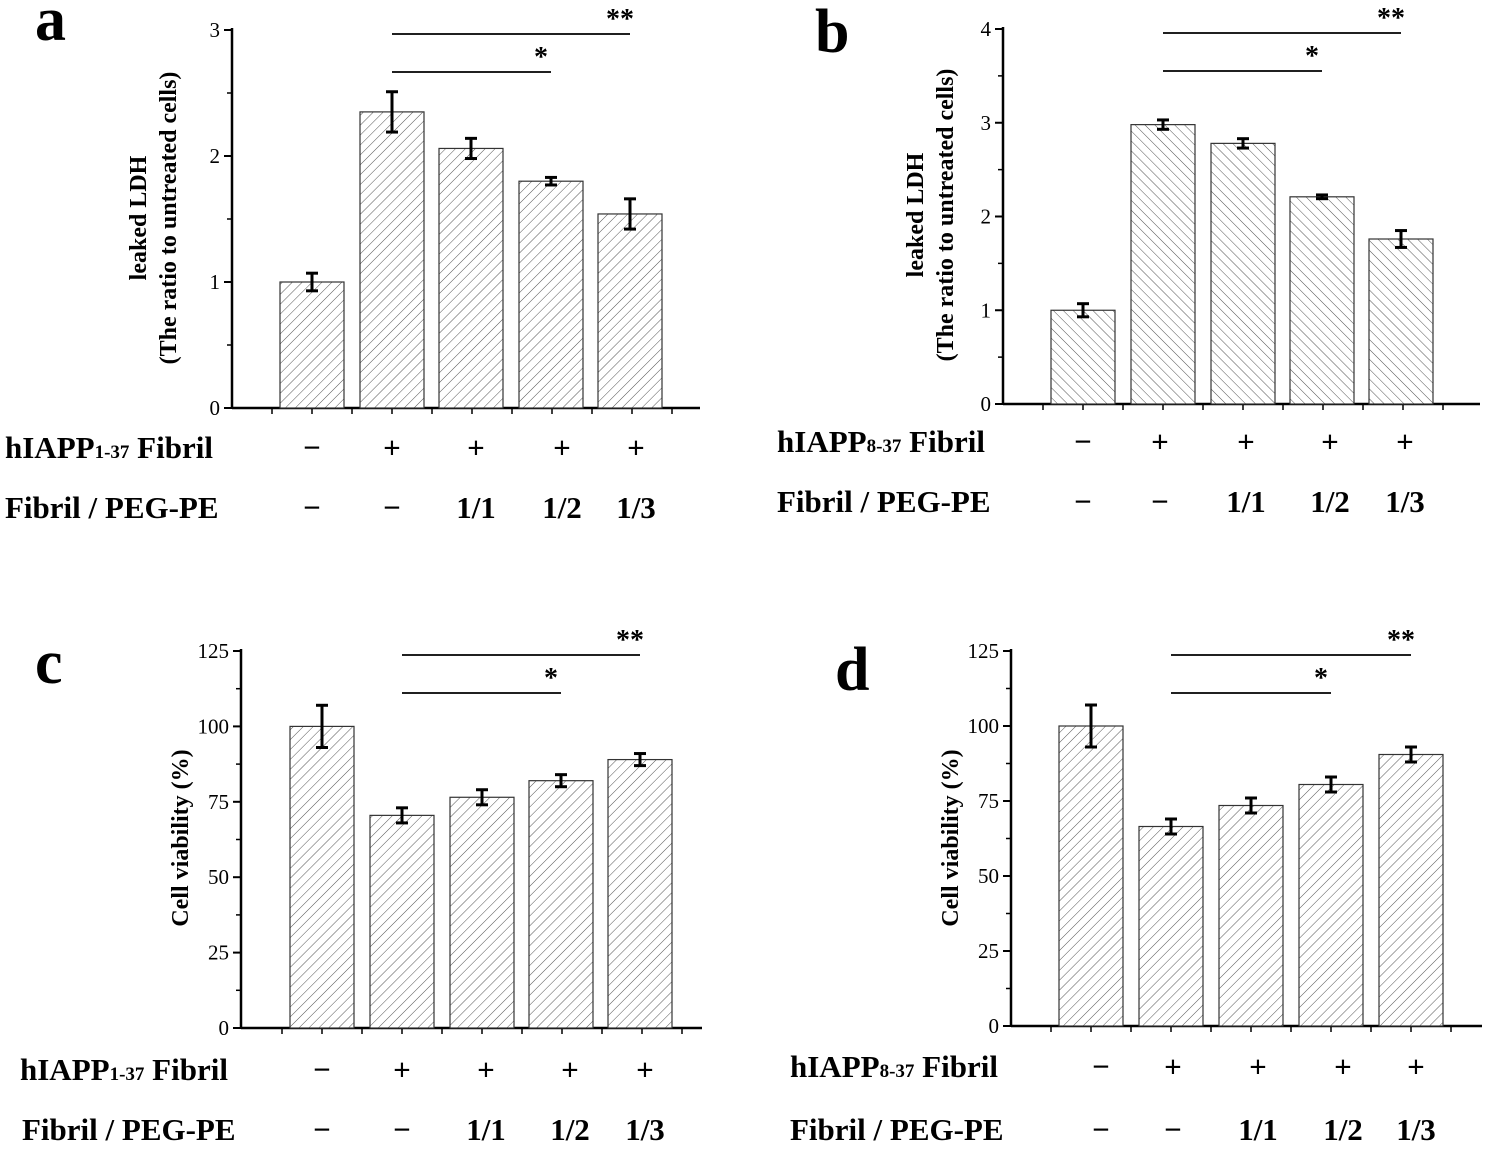  Describe the element at coordinates (852, 670) in the screenshot. I see `panel-letter: d` at that location.